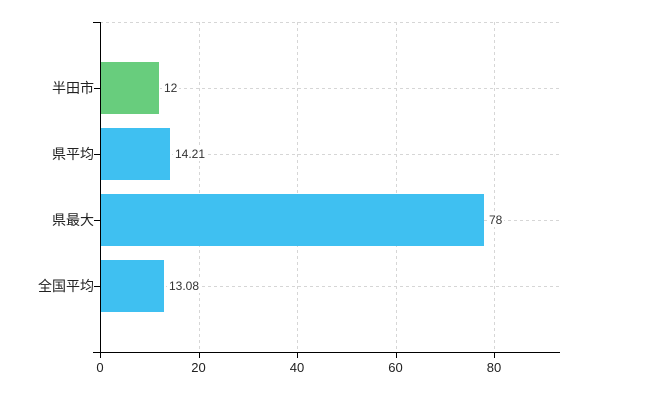  I want to click on category-label: 半田市, so click(73, 88).